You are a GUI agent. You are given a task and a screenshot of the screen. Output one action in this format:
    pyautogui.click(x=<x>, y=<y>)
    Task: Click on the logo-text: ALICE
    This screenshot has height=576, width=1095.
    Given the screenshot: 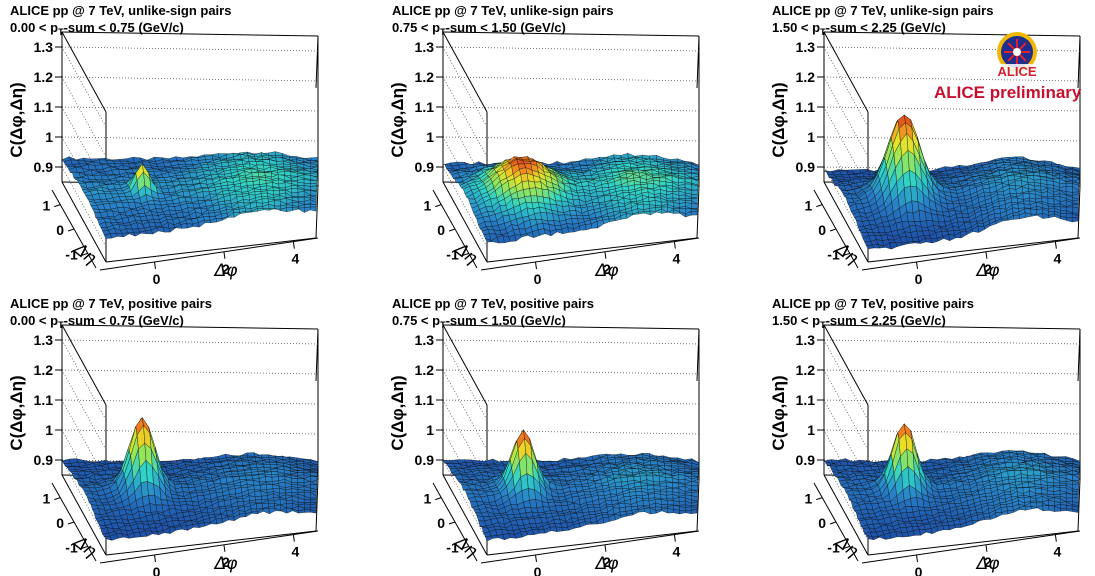 What is the action you would take?
    pyautogui.click(x=1017, y=71)
    